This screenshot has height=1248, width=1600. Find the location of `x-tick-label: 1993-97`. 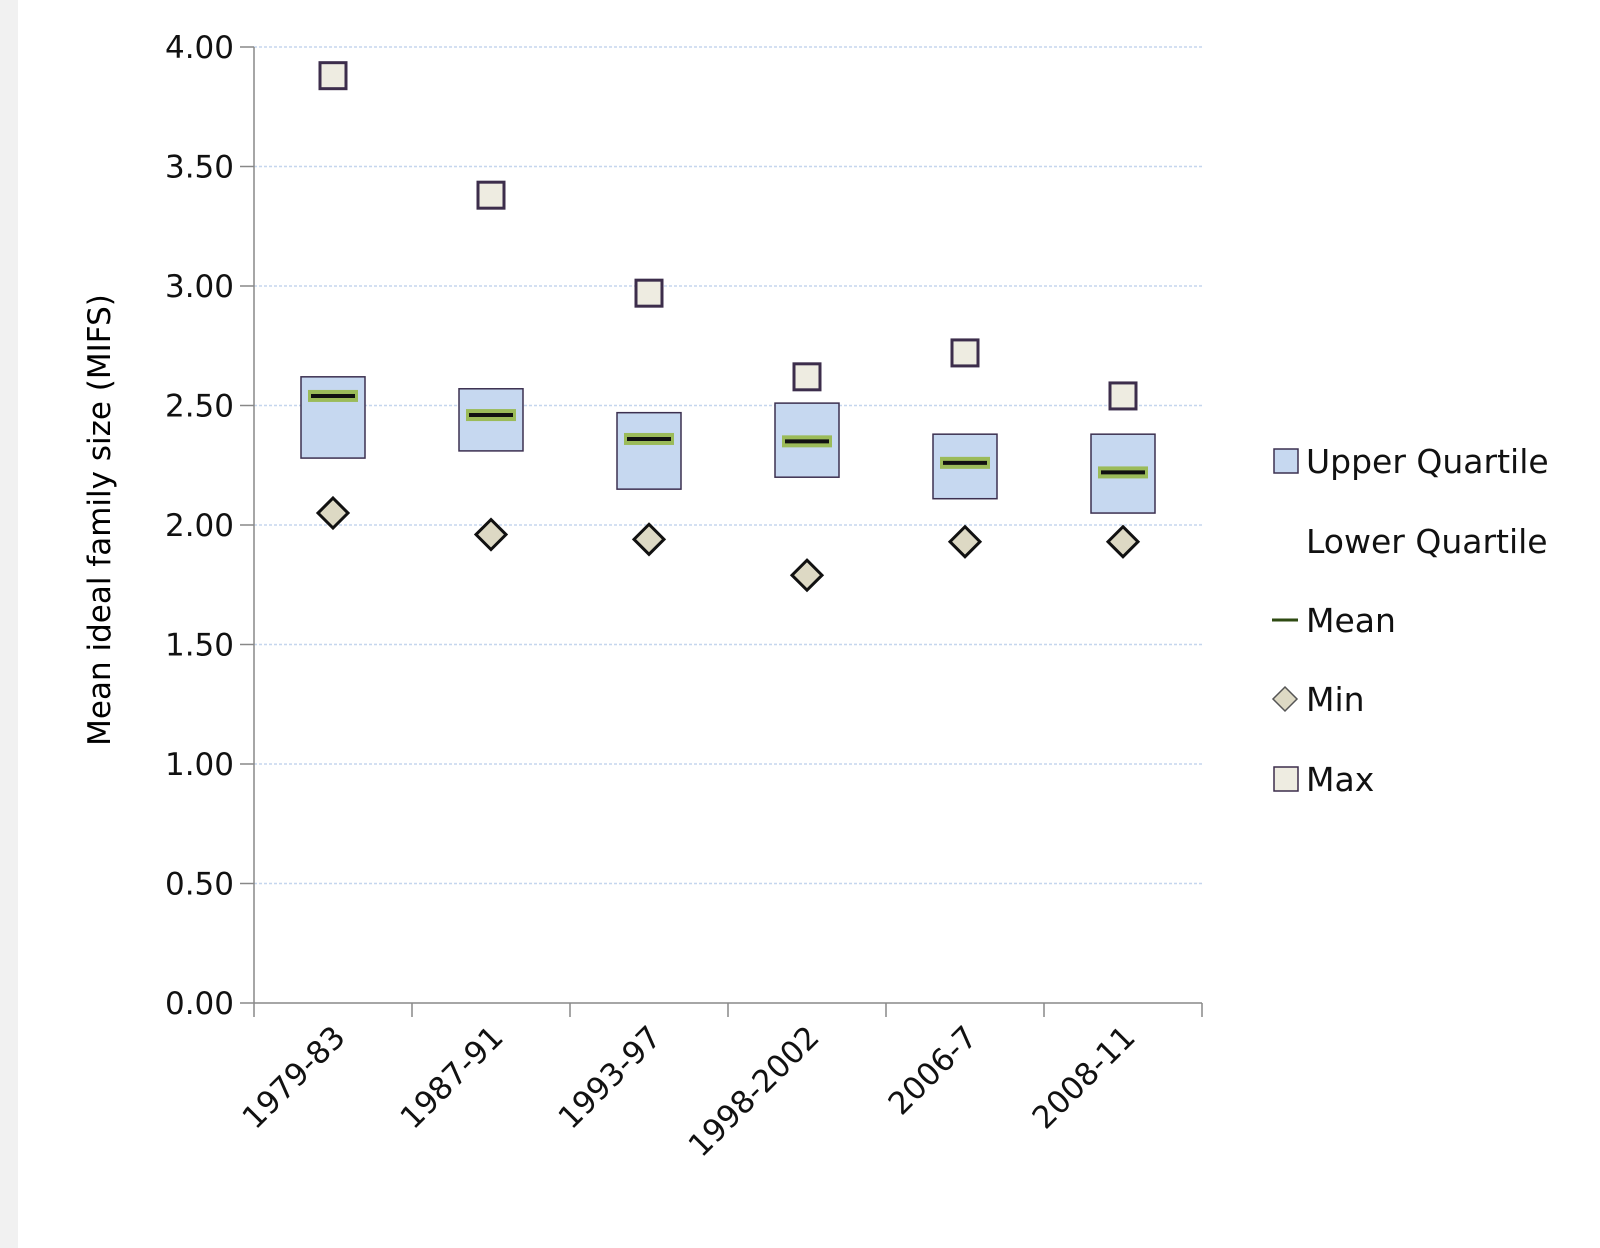

x-tick-label: 1993-97 is located at coordinates (610, 1077).